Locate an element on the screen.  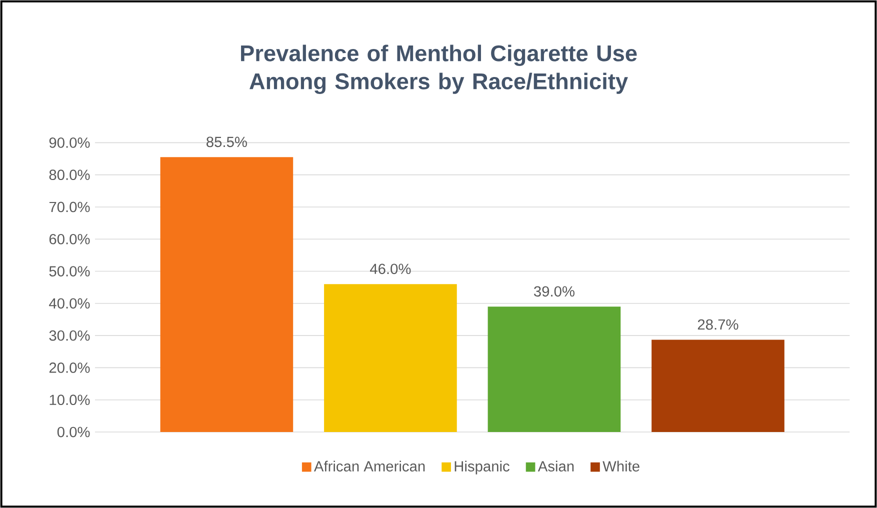
legend-label: Hispanic is located at coordinates (482, 467).